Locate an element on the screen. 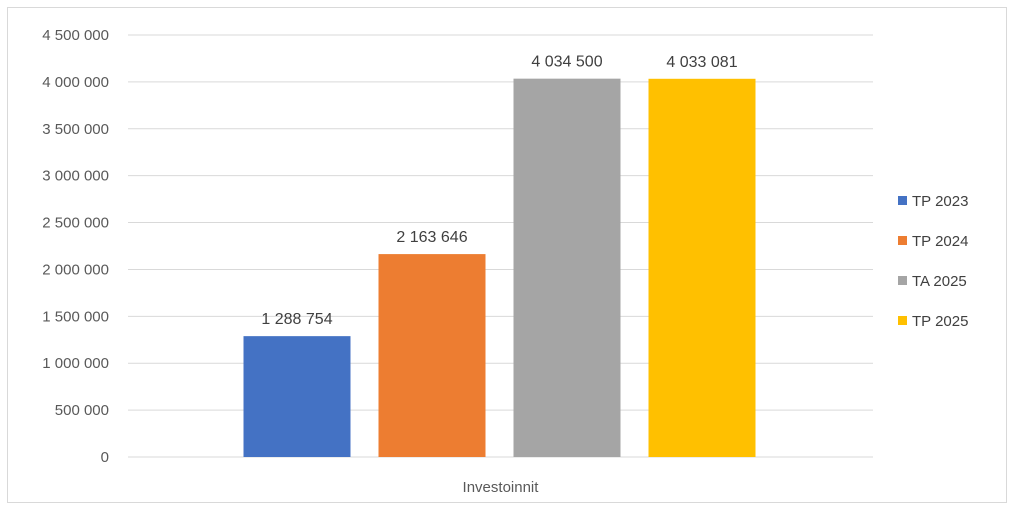  bar-tp-2024 is located at coordinates (432, 355).